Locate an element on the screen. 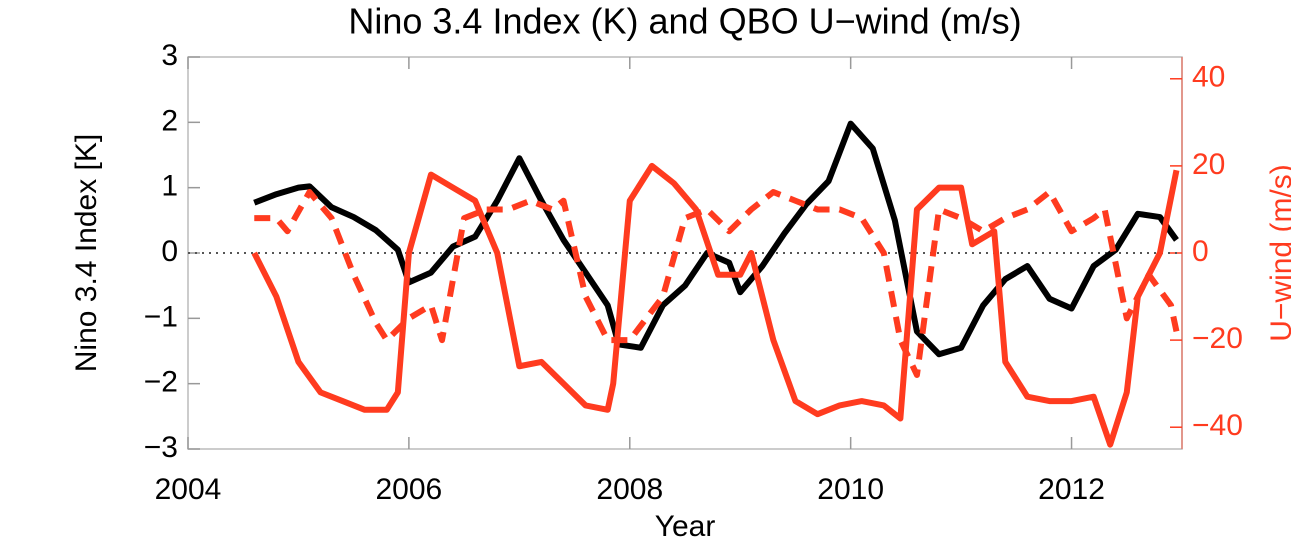 The width and height of the screenshot is (1291, 539). y-tick-label: −1 is located at coordinates (161, 316).